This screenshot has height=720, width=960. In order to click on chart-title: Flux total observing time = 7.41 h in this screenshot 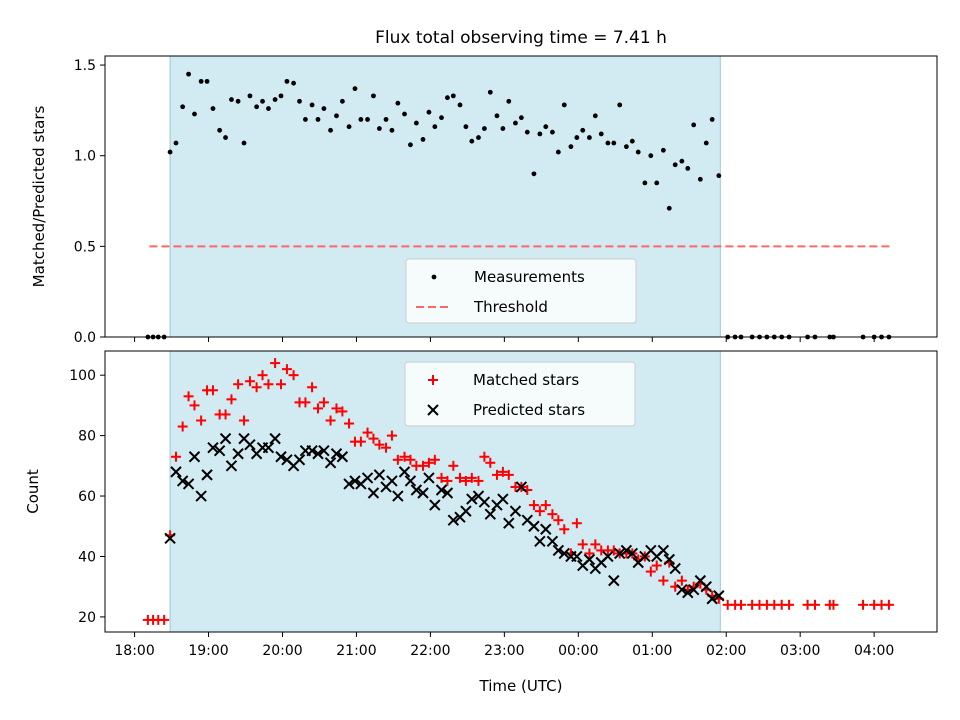, I will do `click(521, 38)`.